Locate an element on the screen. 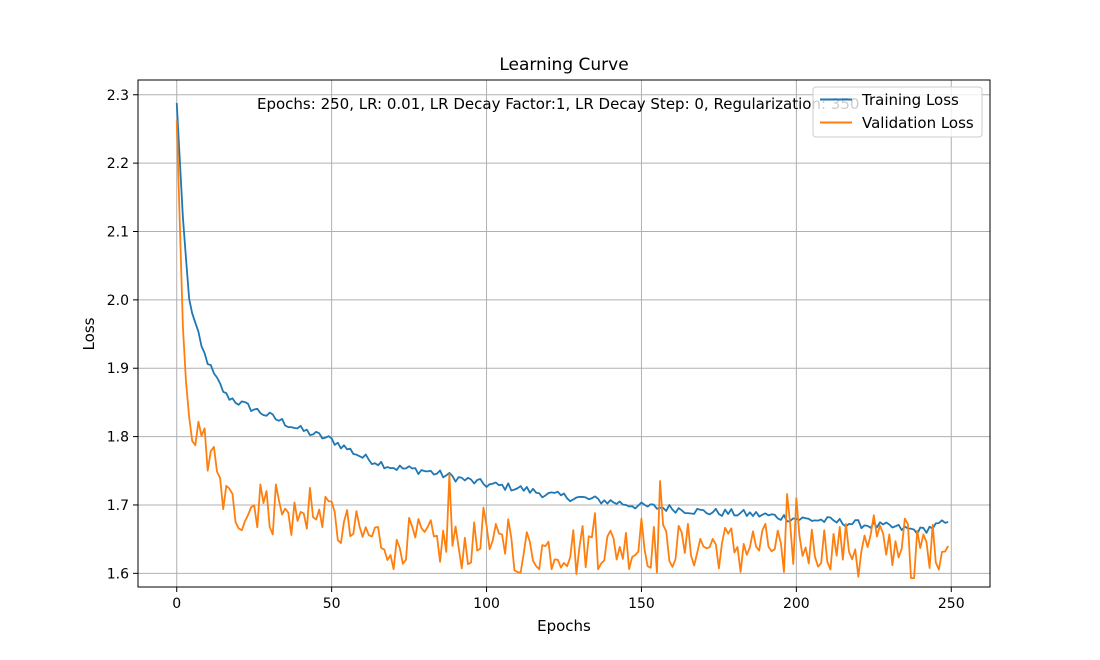  x-tick-label: 100 is located at coordinates (486, 604).